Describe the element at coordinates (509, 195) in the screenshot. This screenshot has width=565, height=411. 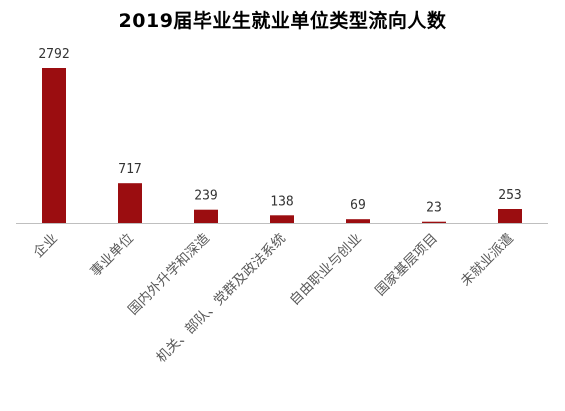
I see `data-label: 253` at that location.